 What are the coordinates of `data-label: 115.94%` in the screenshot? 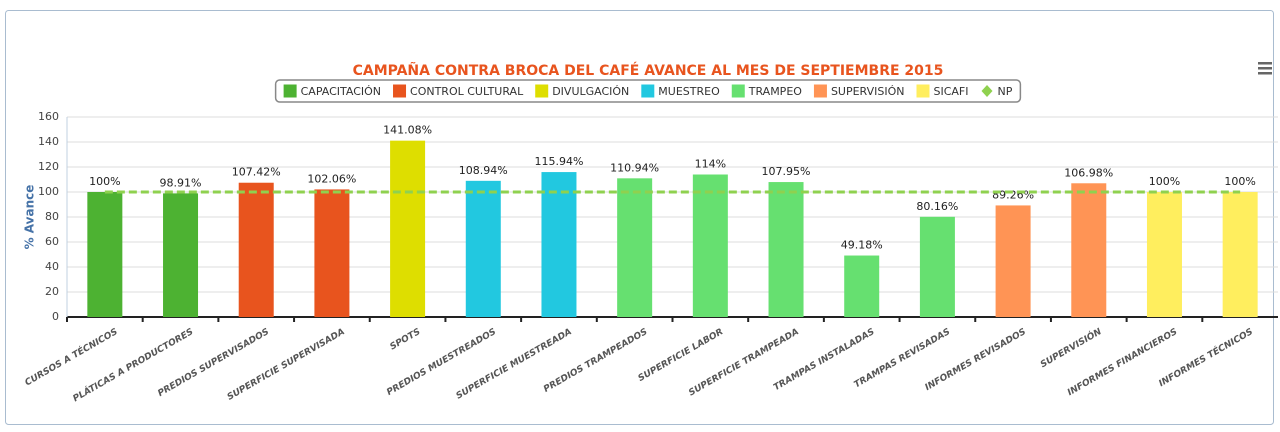 It's located at (558, 161).